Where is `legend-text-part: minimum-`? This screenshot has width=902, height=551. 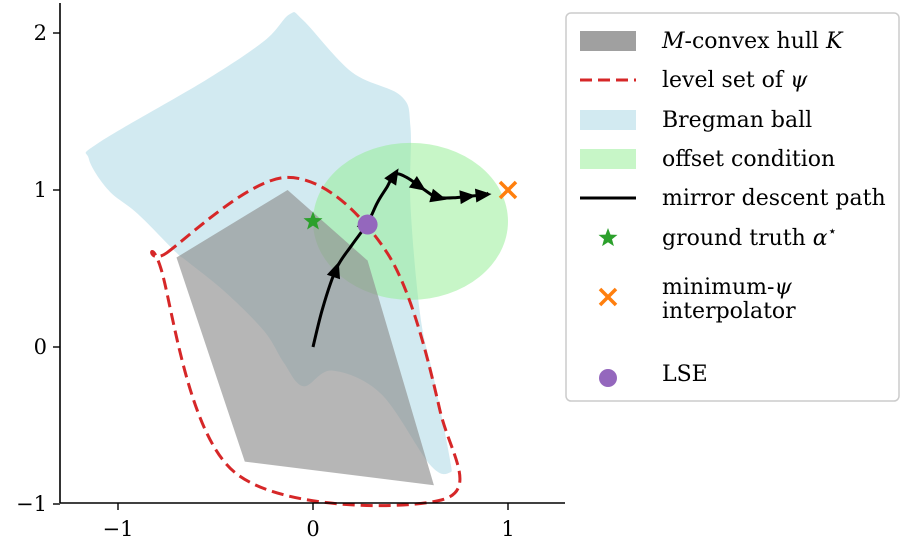
legend-text-part: minimum- is located at coordinates (718, 287).